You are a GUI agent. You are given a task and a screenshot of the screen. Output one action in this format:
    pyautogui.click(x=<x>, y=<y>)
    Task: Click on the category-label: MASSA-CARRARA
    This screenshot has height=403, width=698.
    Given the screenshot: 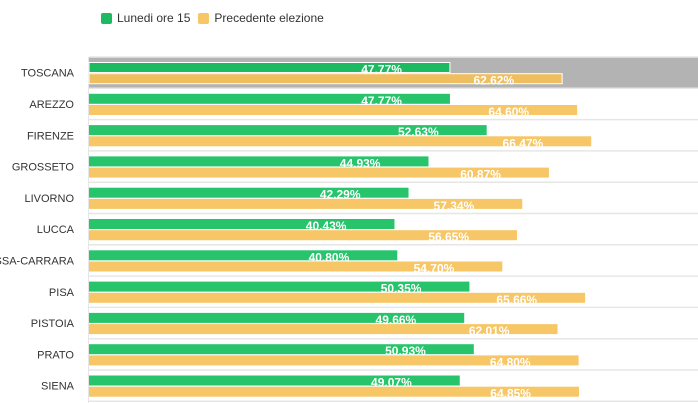 What is the action you would take?
    pyautogui.click(x=37, y=261)
    